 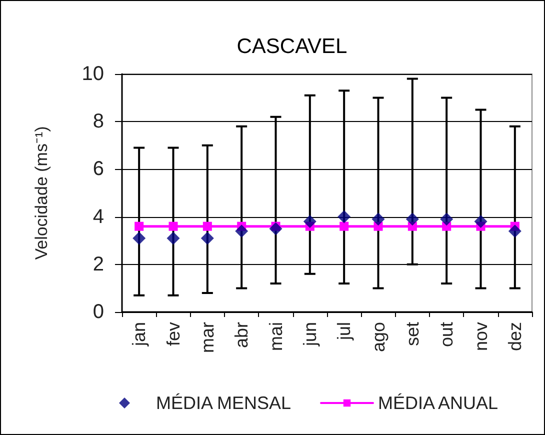 What do you see at coordinates (412, 334) in the screenshot?
I see `x-tick-label: set` at bounding box center [412, 334].